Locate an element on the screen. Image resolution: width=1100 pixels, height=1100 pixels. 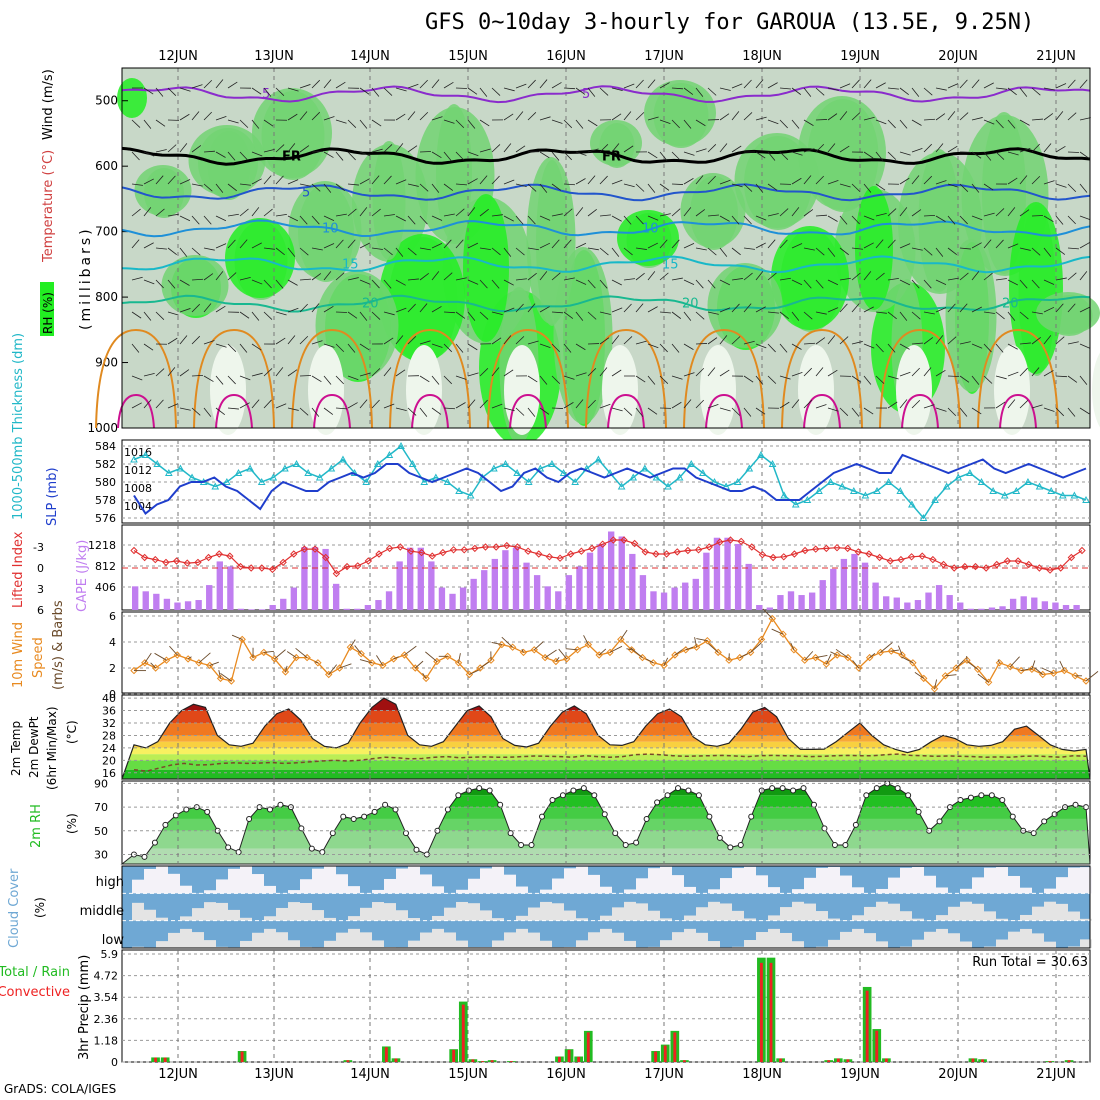
rh-legend-swatch is located at coordinates (47, 309).